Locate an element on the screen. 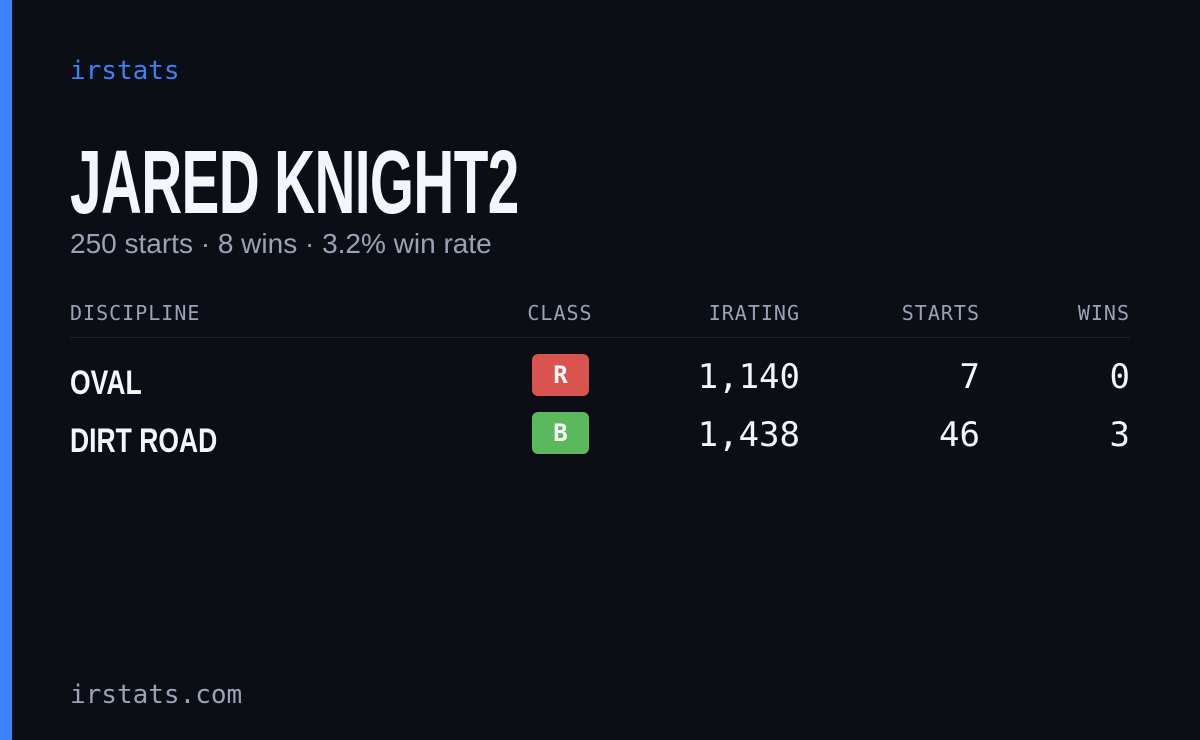  accent-bar is located at coordinates (6, 370).